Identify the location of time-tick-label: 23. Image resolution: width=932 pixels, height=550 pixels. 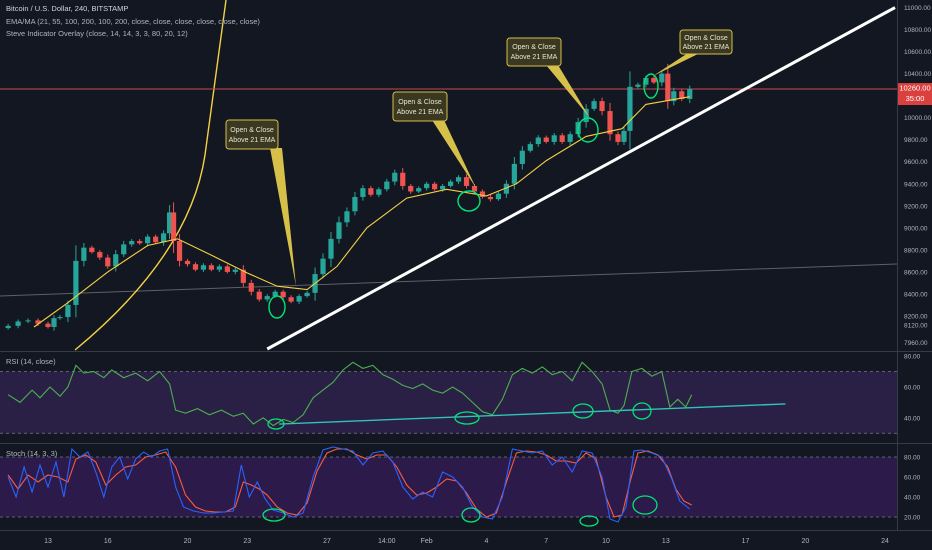
(247, 541).